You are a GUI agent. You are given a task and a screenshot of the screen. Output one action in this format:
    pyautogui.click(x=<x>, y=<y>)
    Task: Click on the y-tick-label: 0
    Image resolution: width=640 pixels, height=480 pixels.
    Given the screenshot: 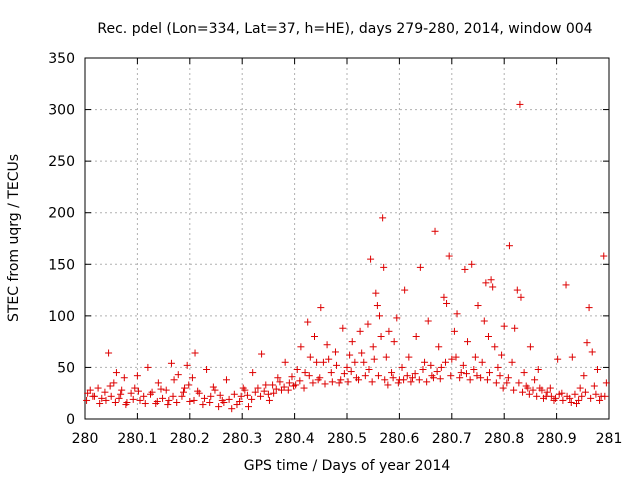 What is the action you would take?
    pyautogui.click(x=70, y=420)
    